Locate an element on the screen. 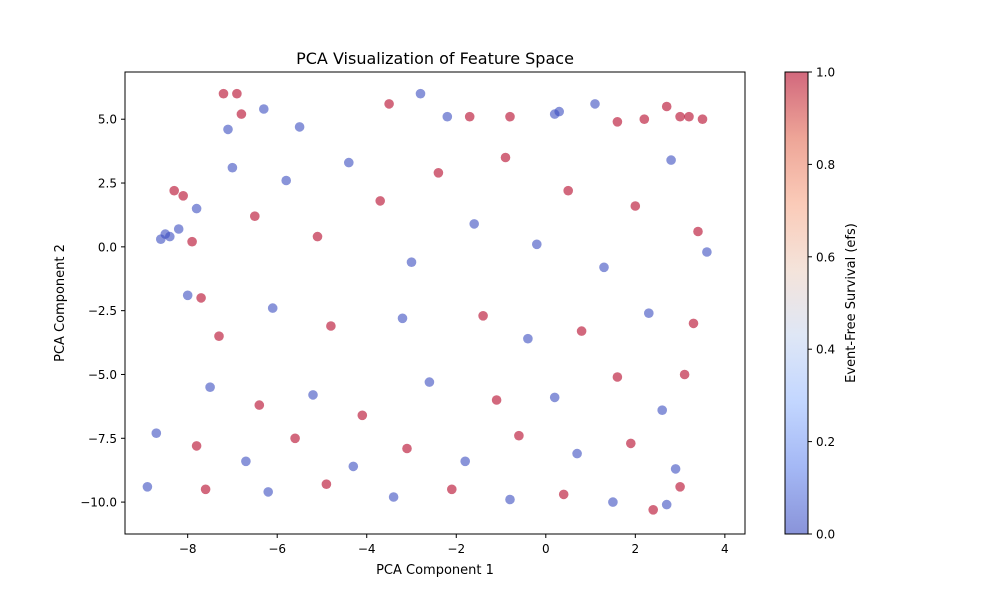 The height and width of the screenshot is (600, 1000). chart-title: PCA Visualization of Feature Space is located at coordinates (435, 58).